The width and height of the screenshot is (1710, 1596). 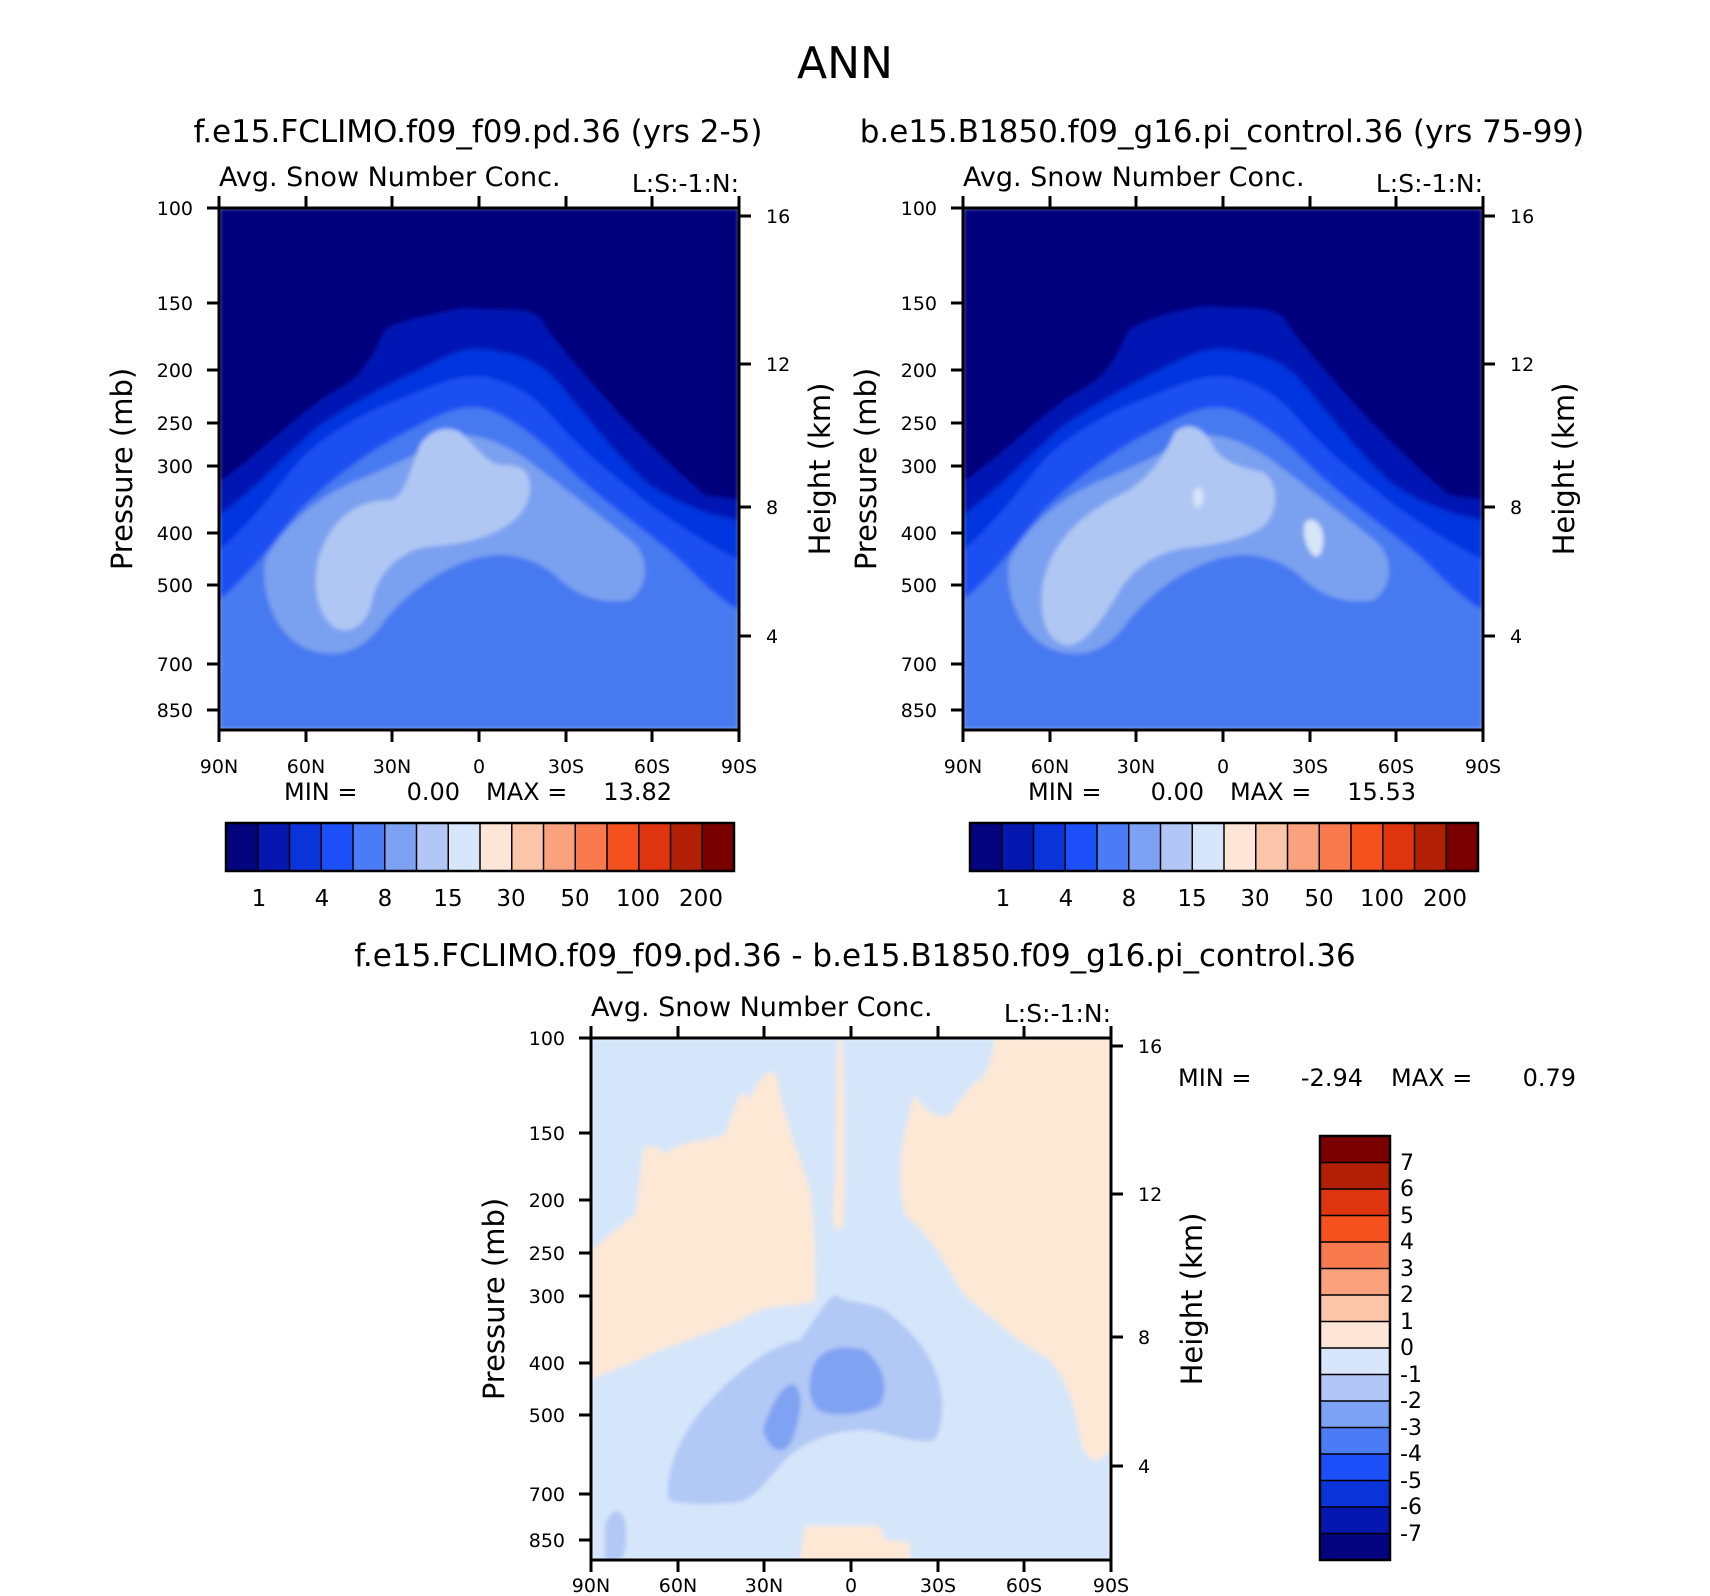 What do you see at coordinates (1407, 1322) in the screenshot?
I see `colorbar-label: 1` at bounding box center [1407, 1322].